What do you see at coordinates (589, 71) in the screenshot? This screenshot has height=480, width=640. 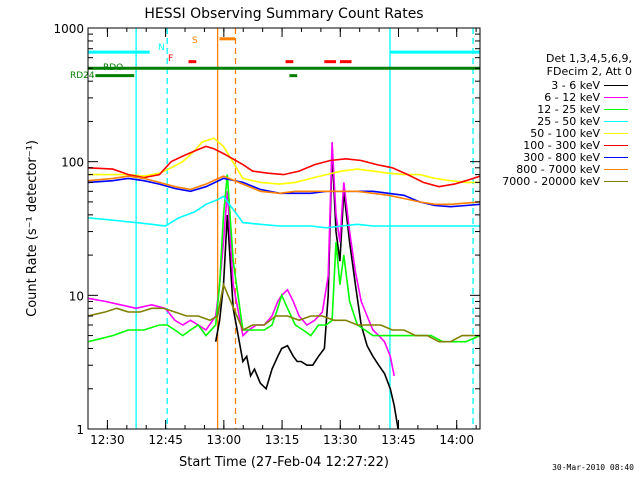 I see `legend-header-line-2: FDecim 2, Att 0` at bounding box center [589, 71].